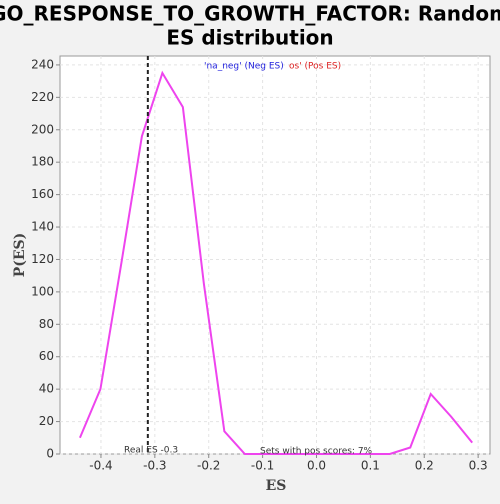 This screenshot has height=504, width=500. I want to click on x-tick-label: 0.3, so click(478, 466).